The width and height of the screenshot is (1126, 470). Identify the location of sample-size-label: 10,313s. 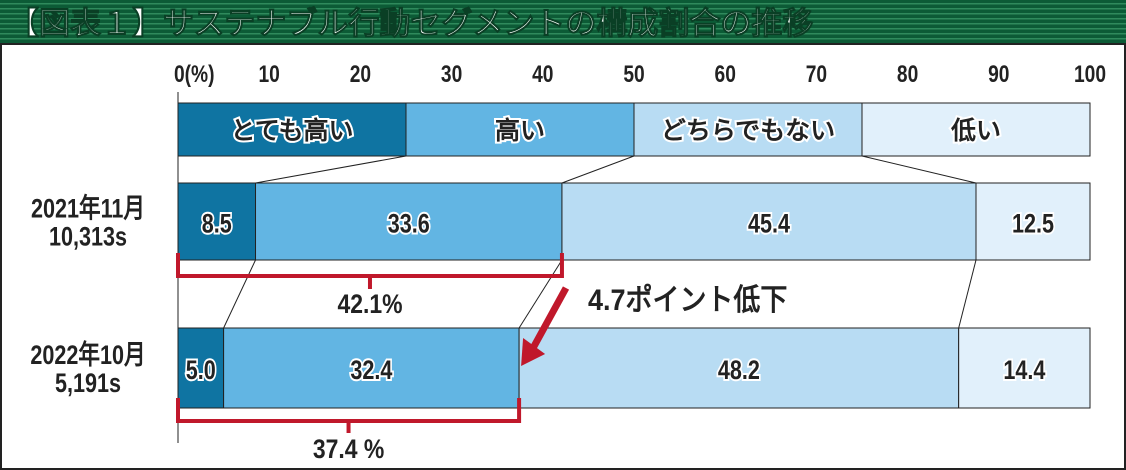
(88, 237).